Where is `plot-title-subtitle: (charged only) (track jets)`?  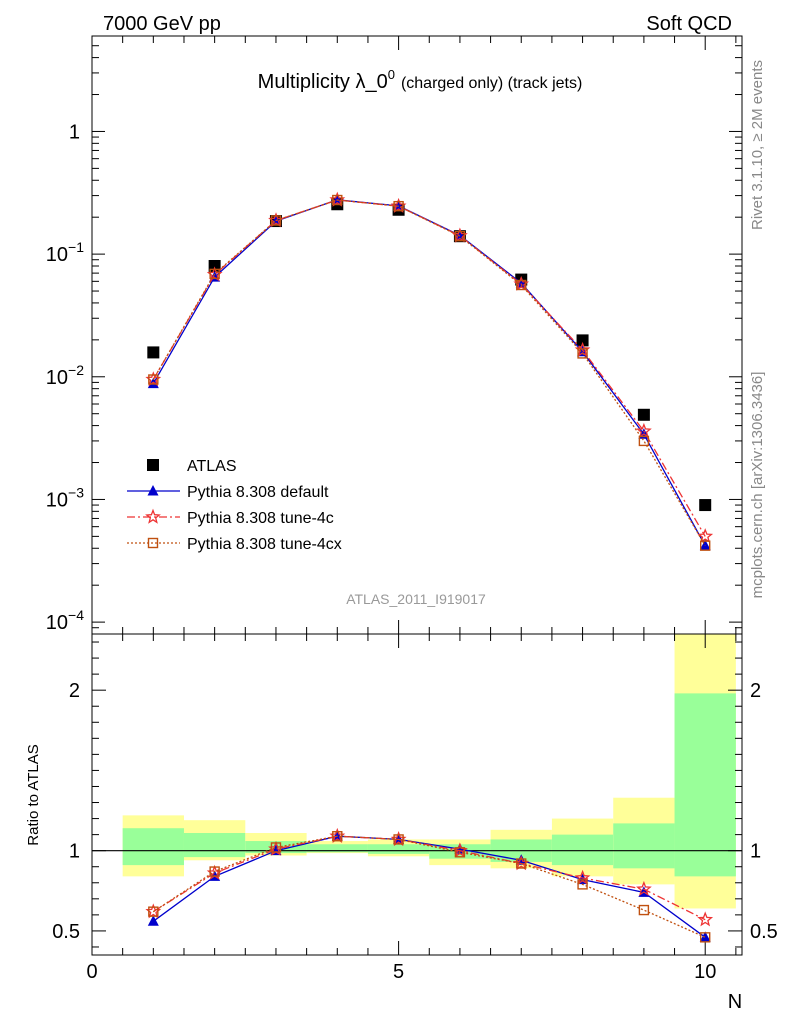 plot-title-subtitle: (charged only) (track jets) is located at coordinates (491, 83).